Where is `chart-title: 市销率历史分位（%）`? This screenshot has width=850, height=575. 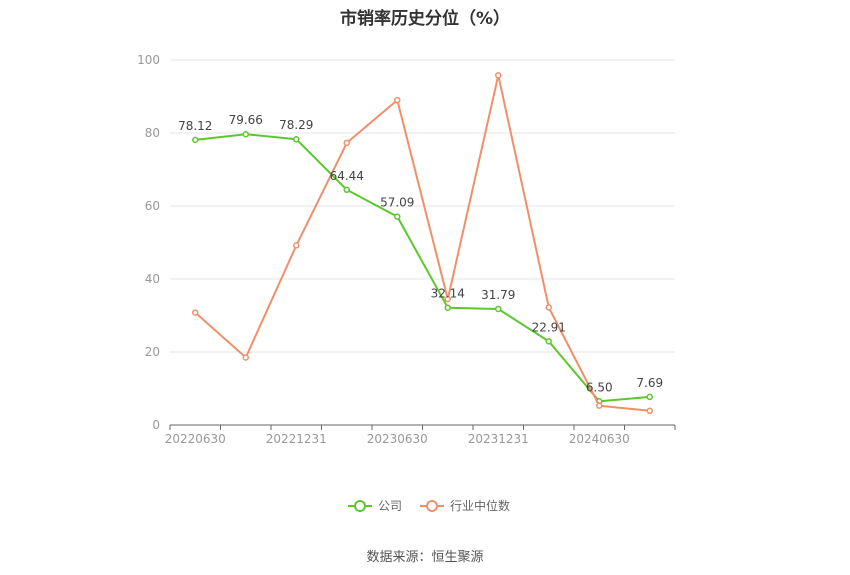
chart-title: 市销率历史分位（%） is located at coordinates (425, 19).